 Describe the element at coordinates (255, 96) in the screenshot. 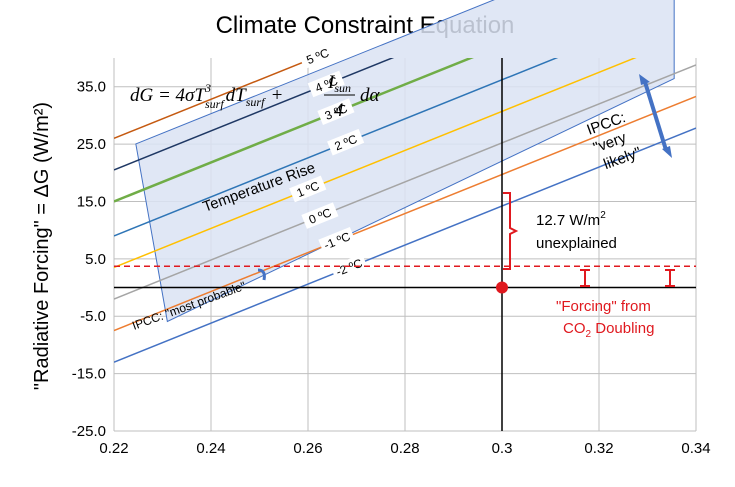

I see `equation-annotation: dG = 4σT3 surf dTsurf + Isun 4 dα` at that location.